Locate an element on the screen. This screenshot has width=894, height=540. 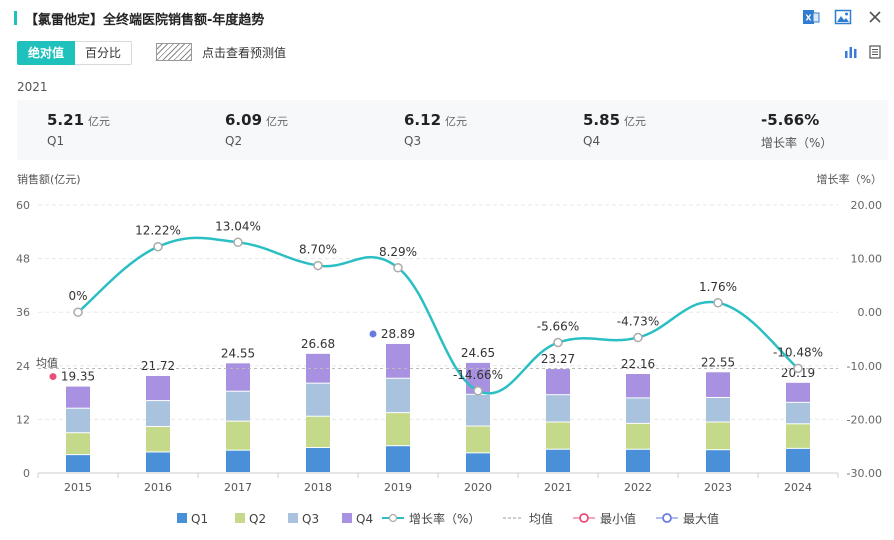
growth-label: -4.73% is located at coordinates (638, 322).